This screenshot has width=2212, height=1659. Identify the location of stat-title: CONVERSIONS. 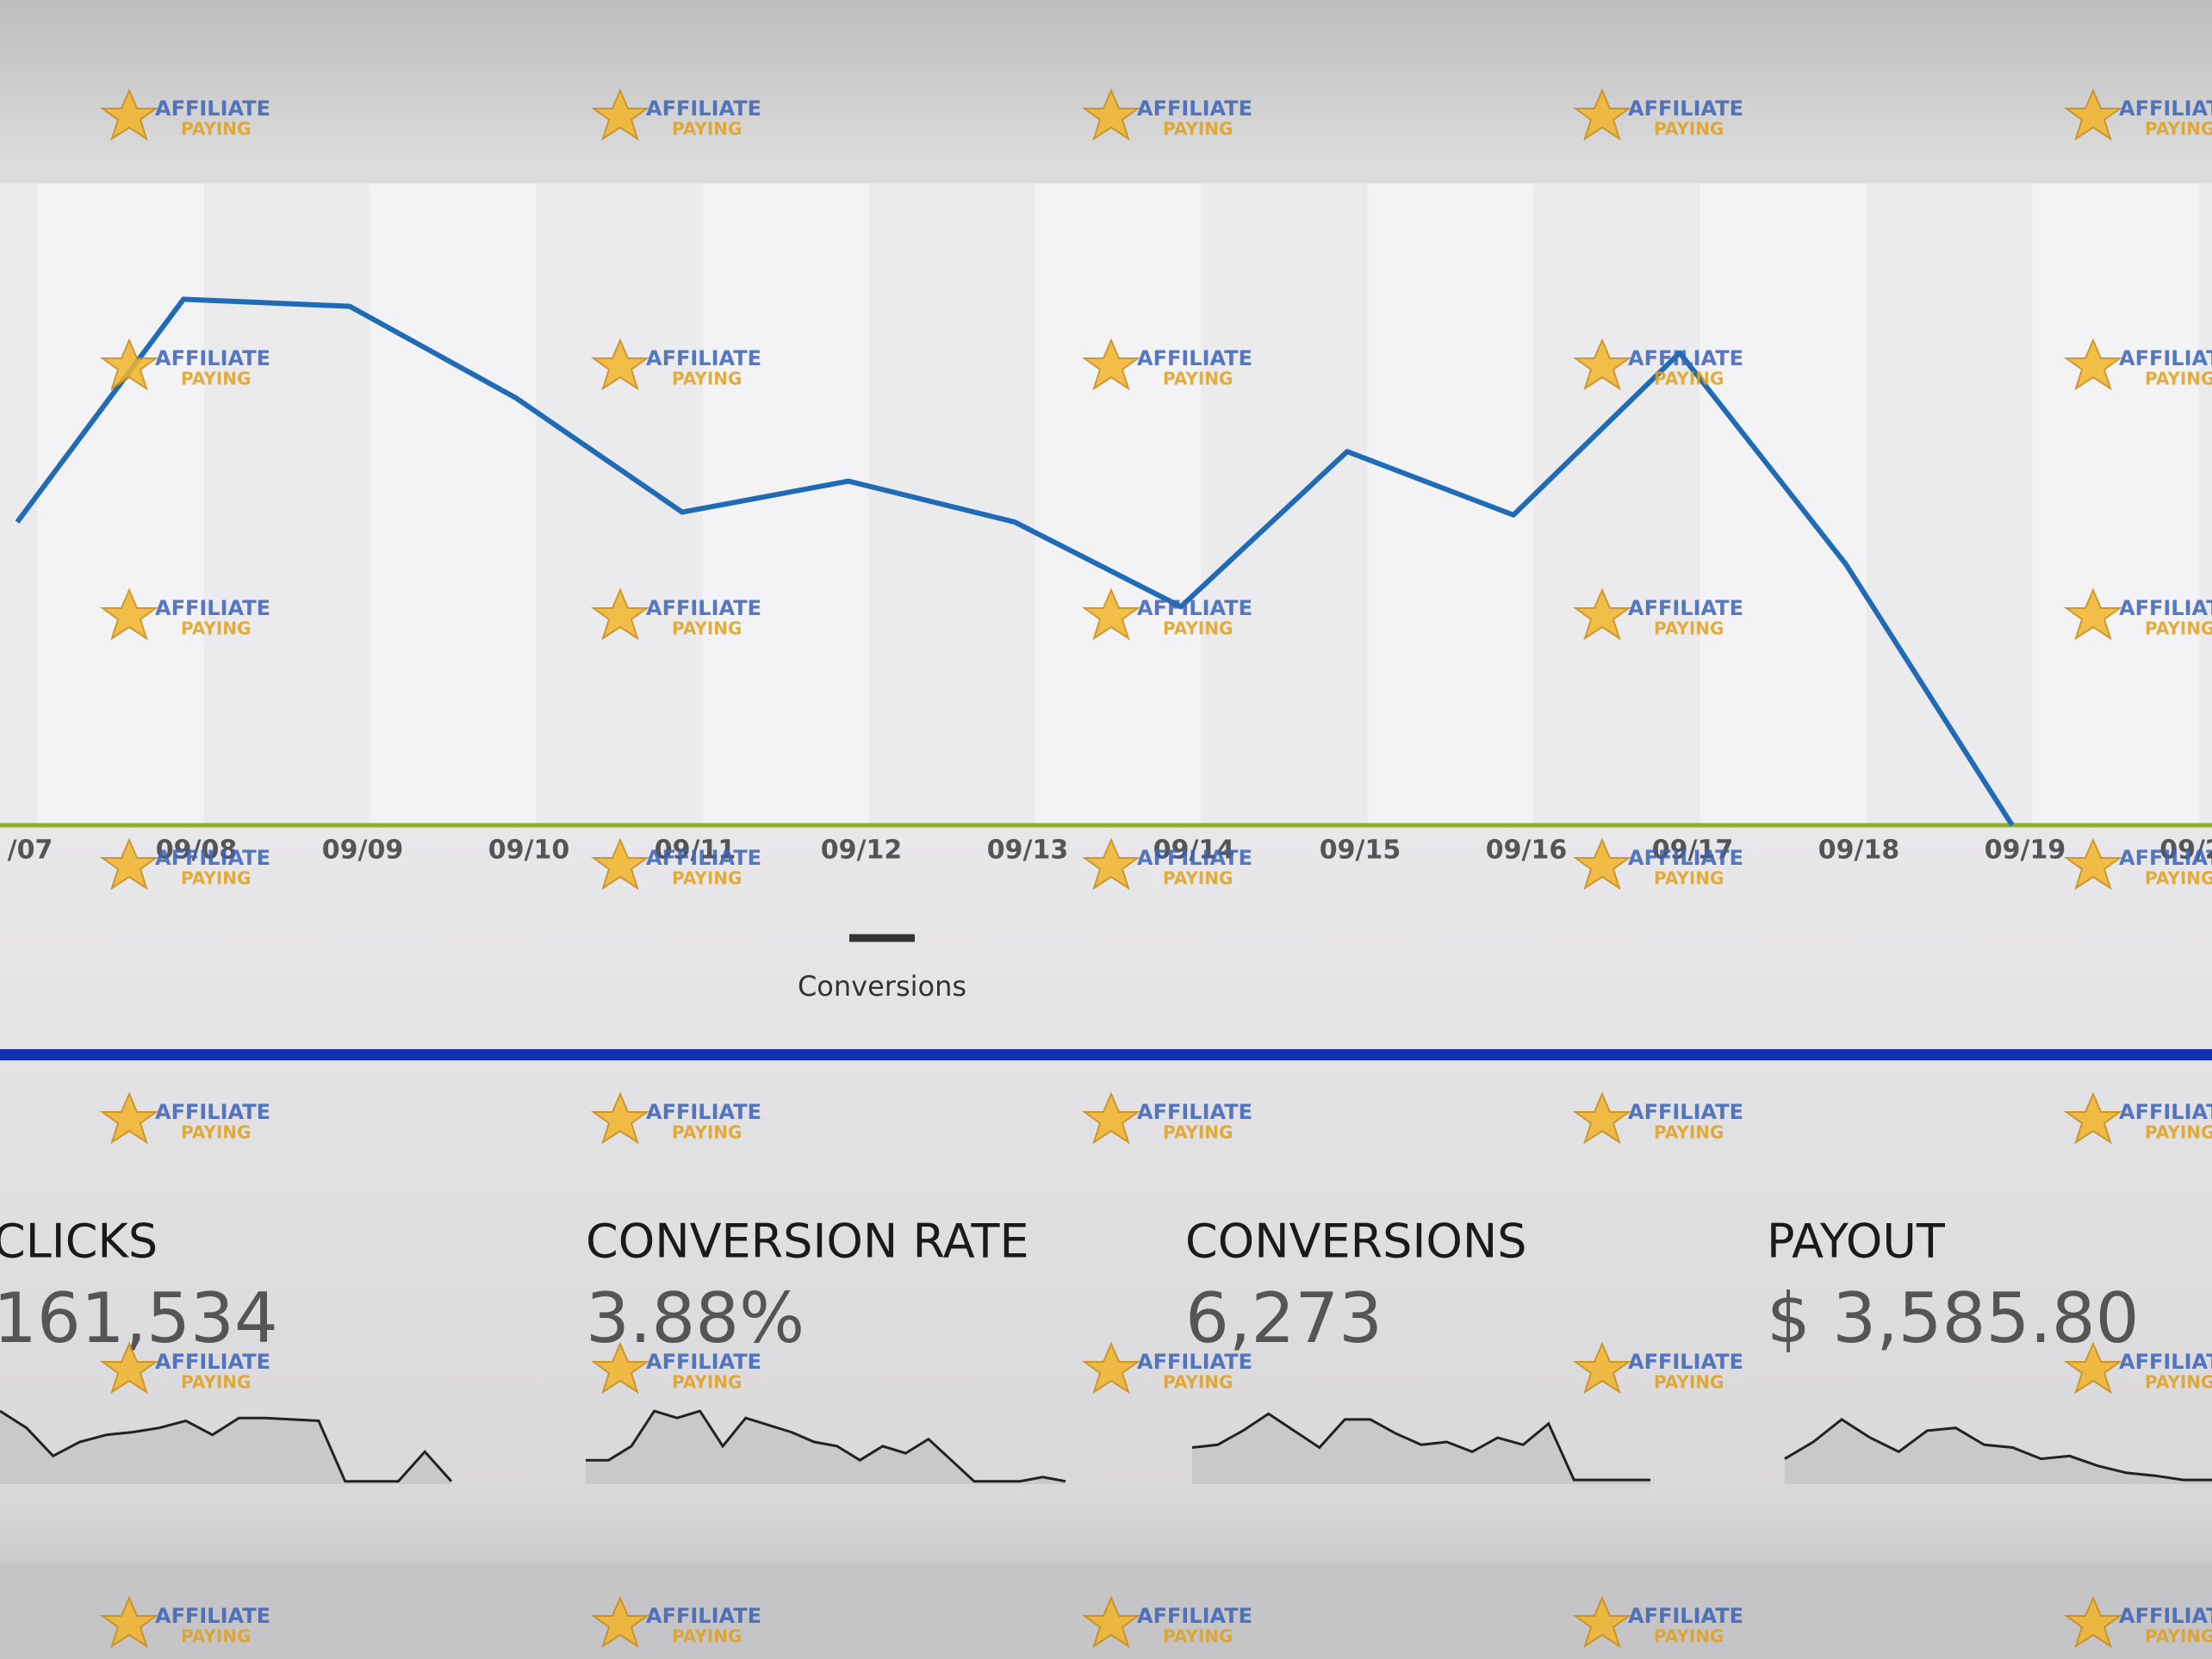
(1356, 1242).